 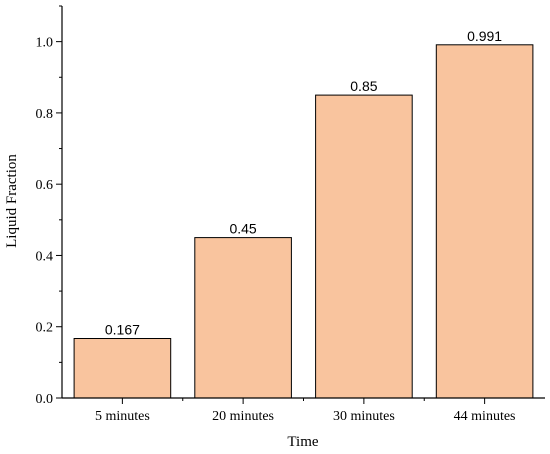 I want to click on y-tick-label-3: 0.6, so click(x=45, y=185).